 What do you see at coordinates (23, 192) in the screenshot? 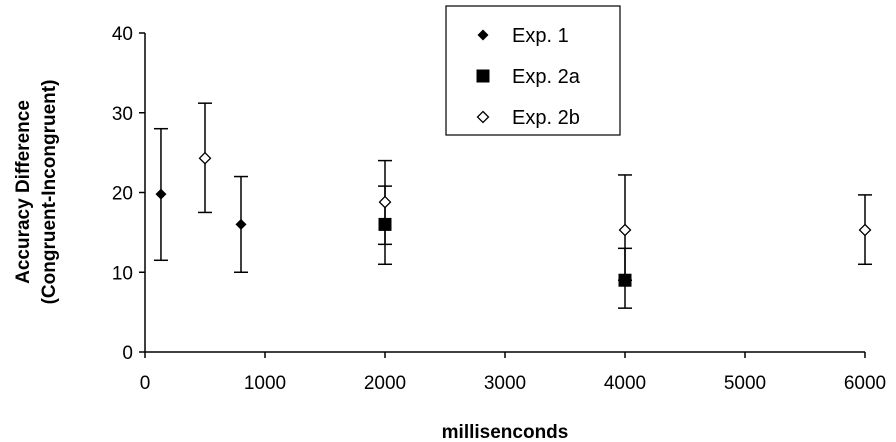
I see `y-axis-title-line-1: Accuracy Difference` at bounding box center [23, 192].